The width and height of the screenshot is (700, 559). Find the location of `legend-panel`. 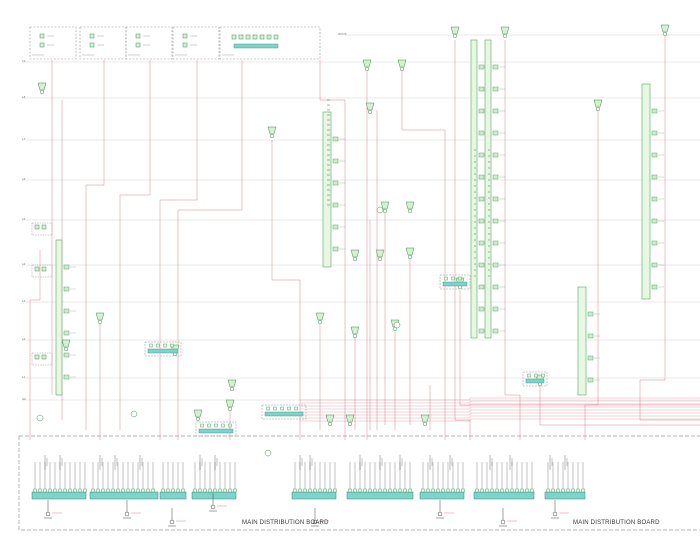

legend-panel is located at coordinates (256, 46).